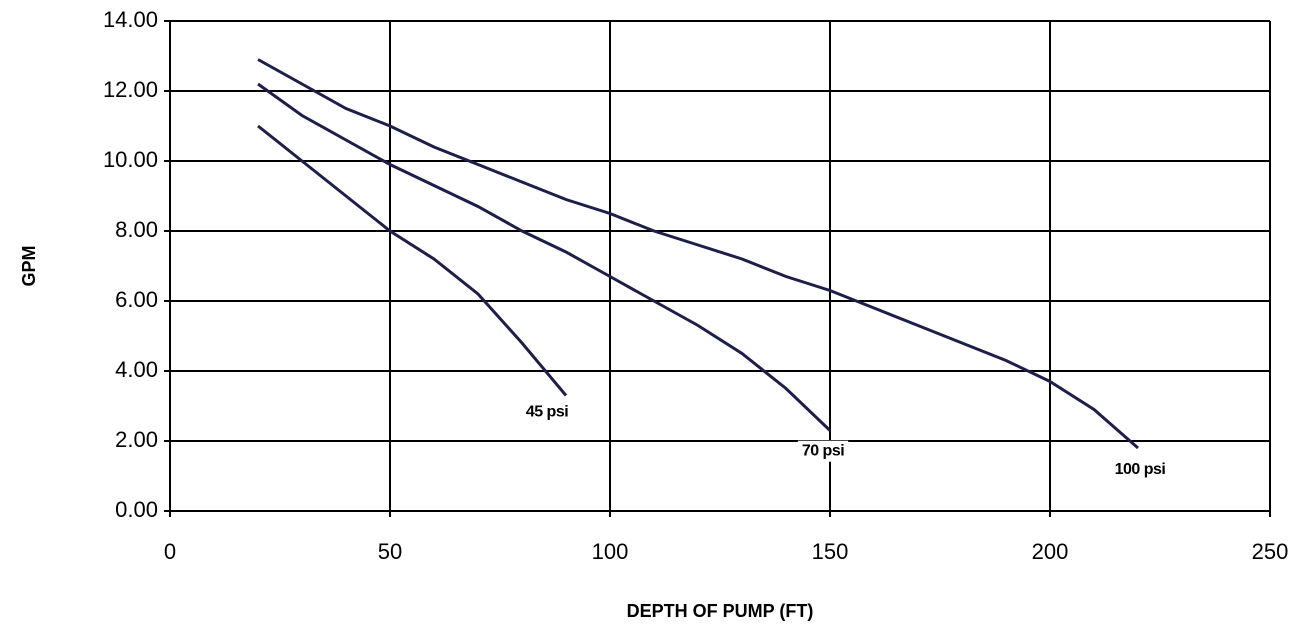 This screenshot has width=1311, height=631. Describe the element at coordinates (390, 551) in the screenshot. I see `x-tick-label: 50` at that location.